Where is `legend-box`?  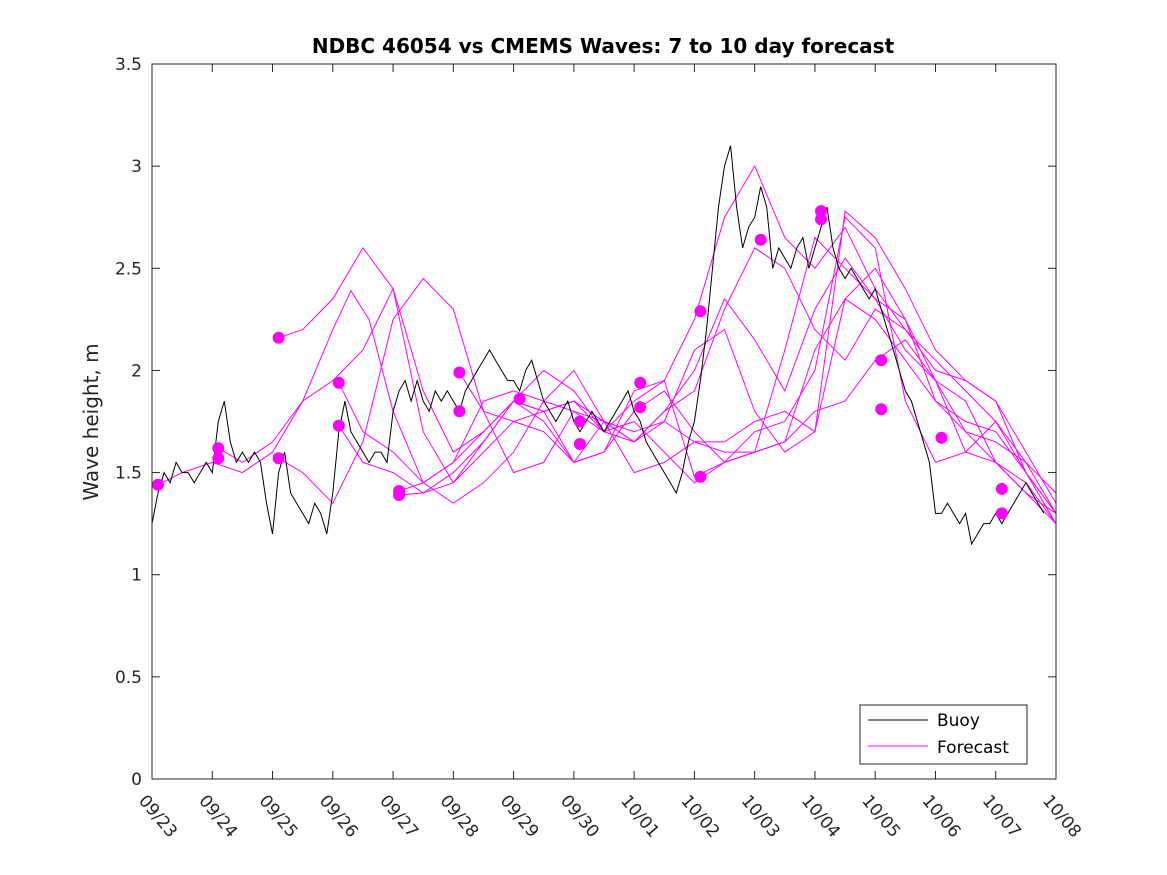
legend-box is located at coordinates (943, 734).